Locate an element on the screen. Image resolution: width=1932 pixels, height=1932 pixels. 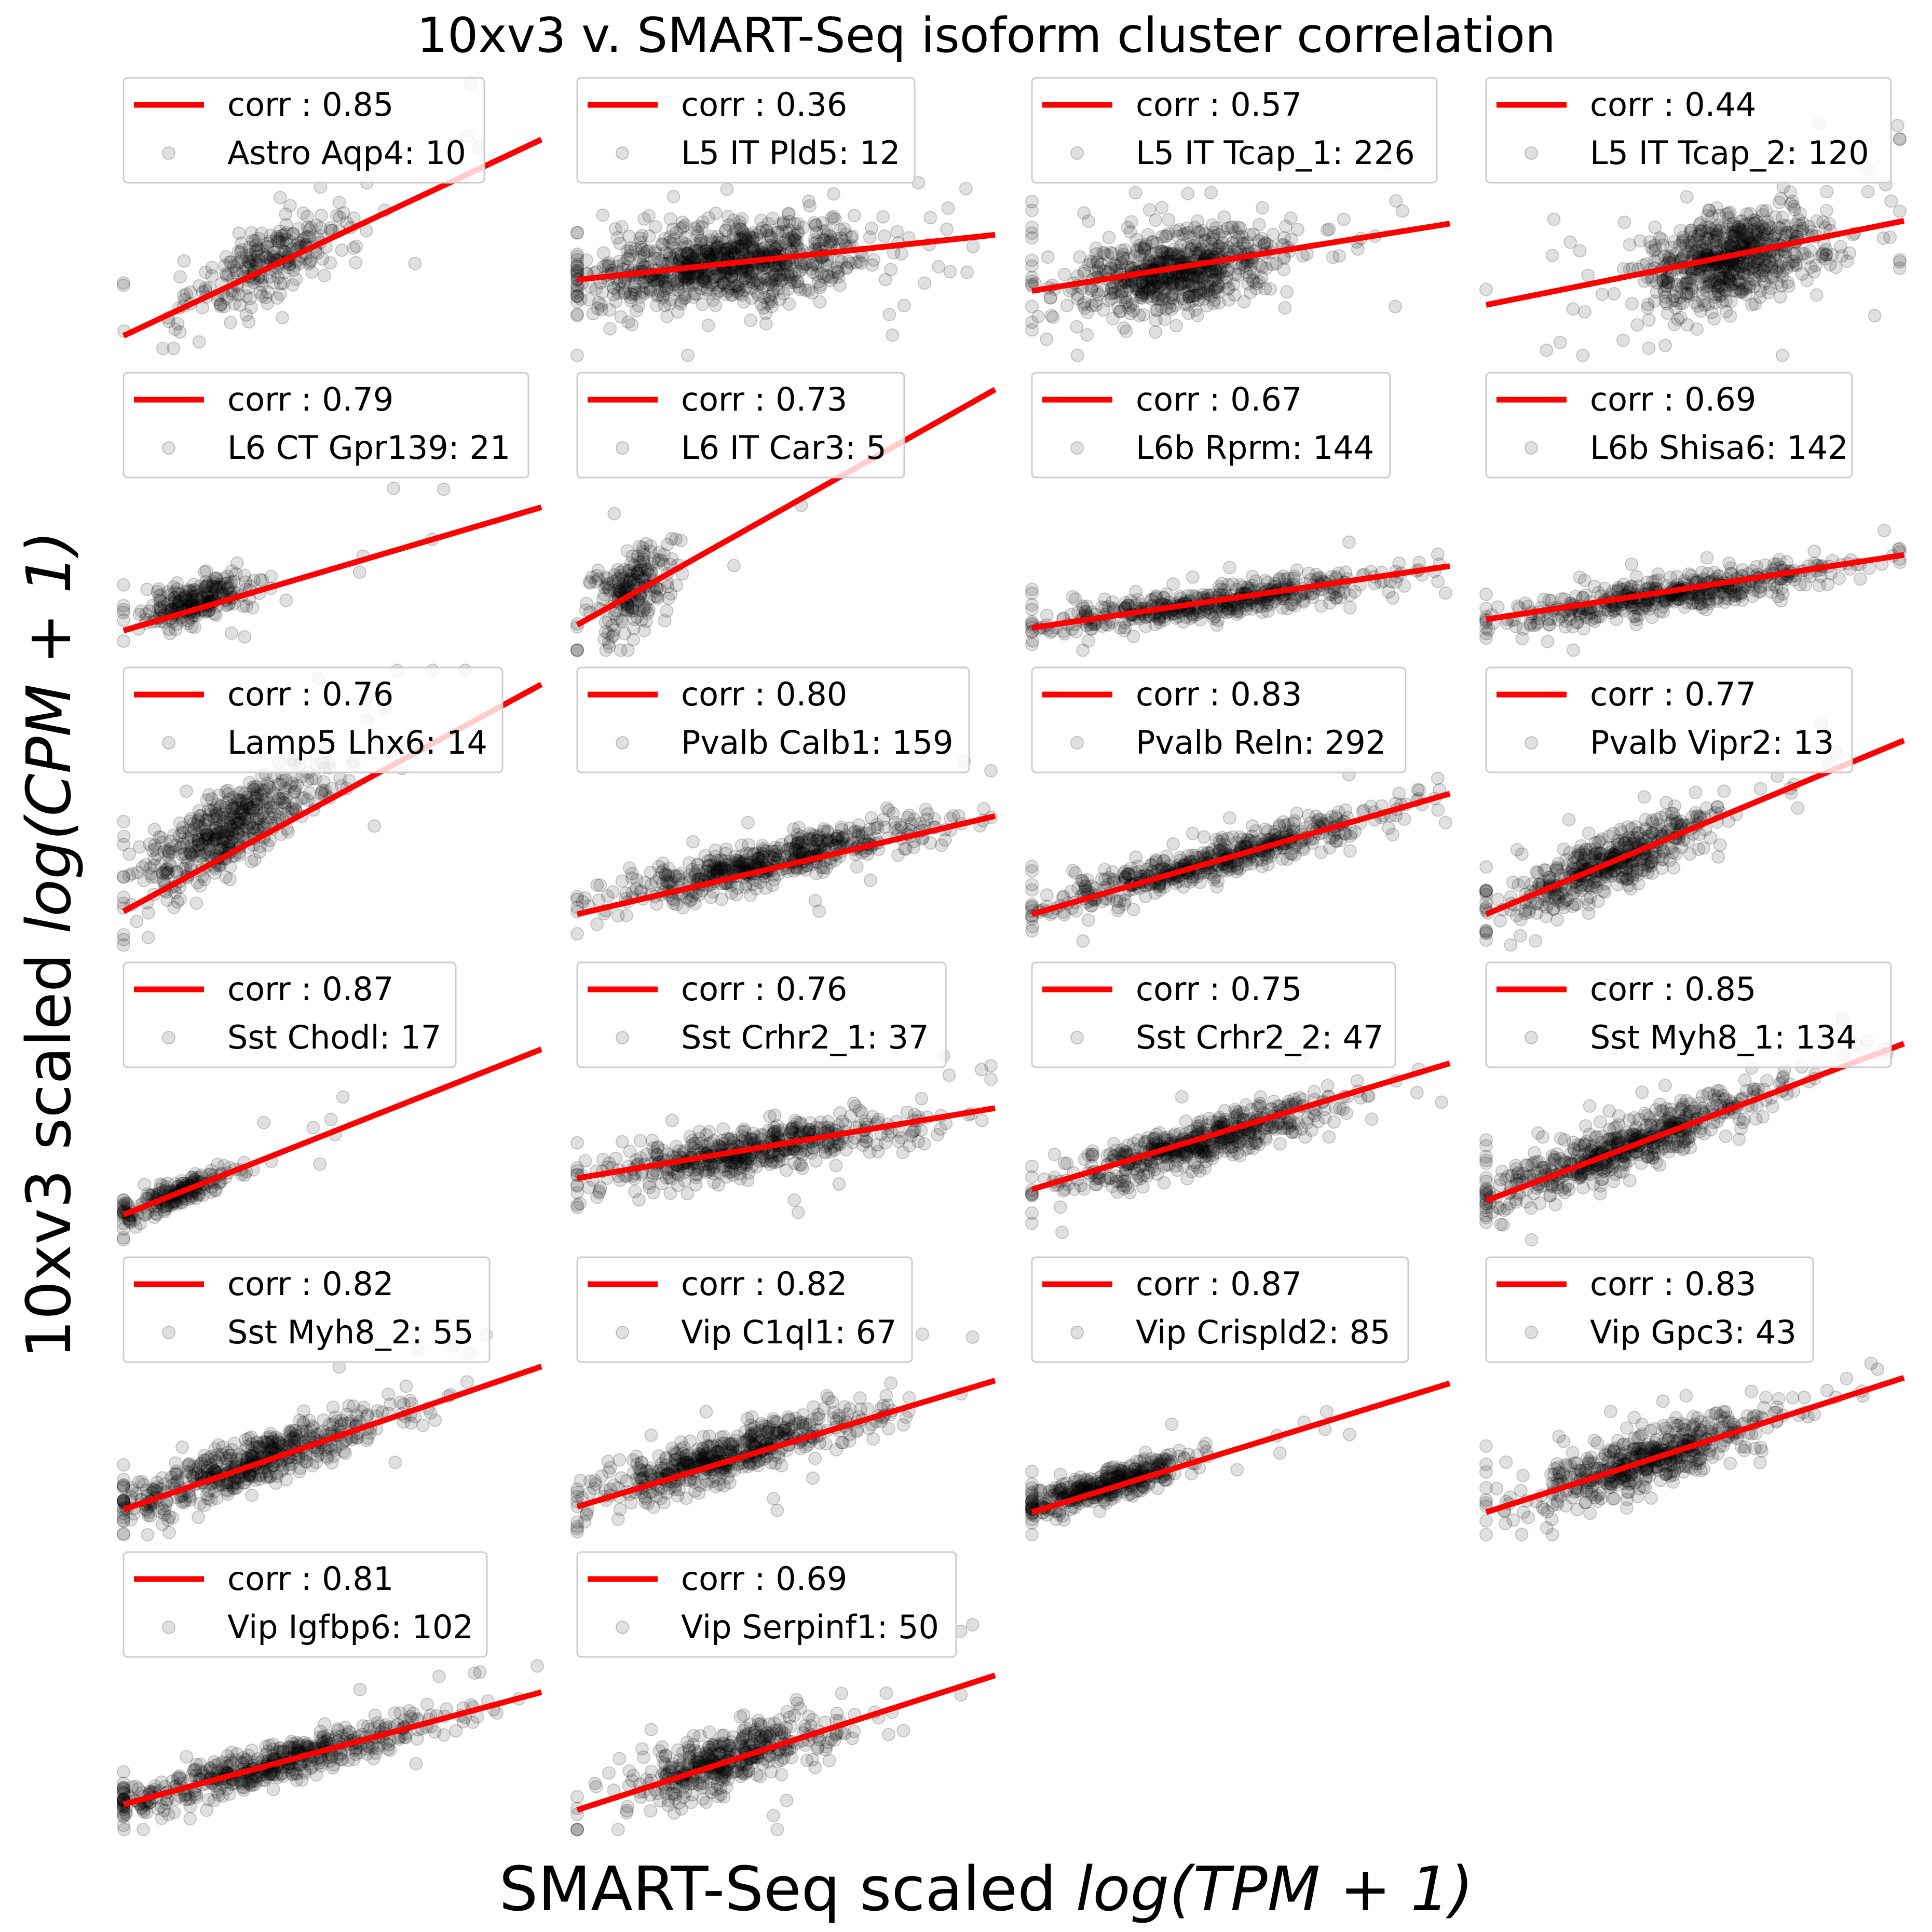
legend-corr-label: corr : 0.36 is located at coordinates (764, 105).